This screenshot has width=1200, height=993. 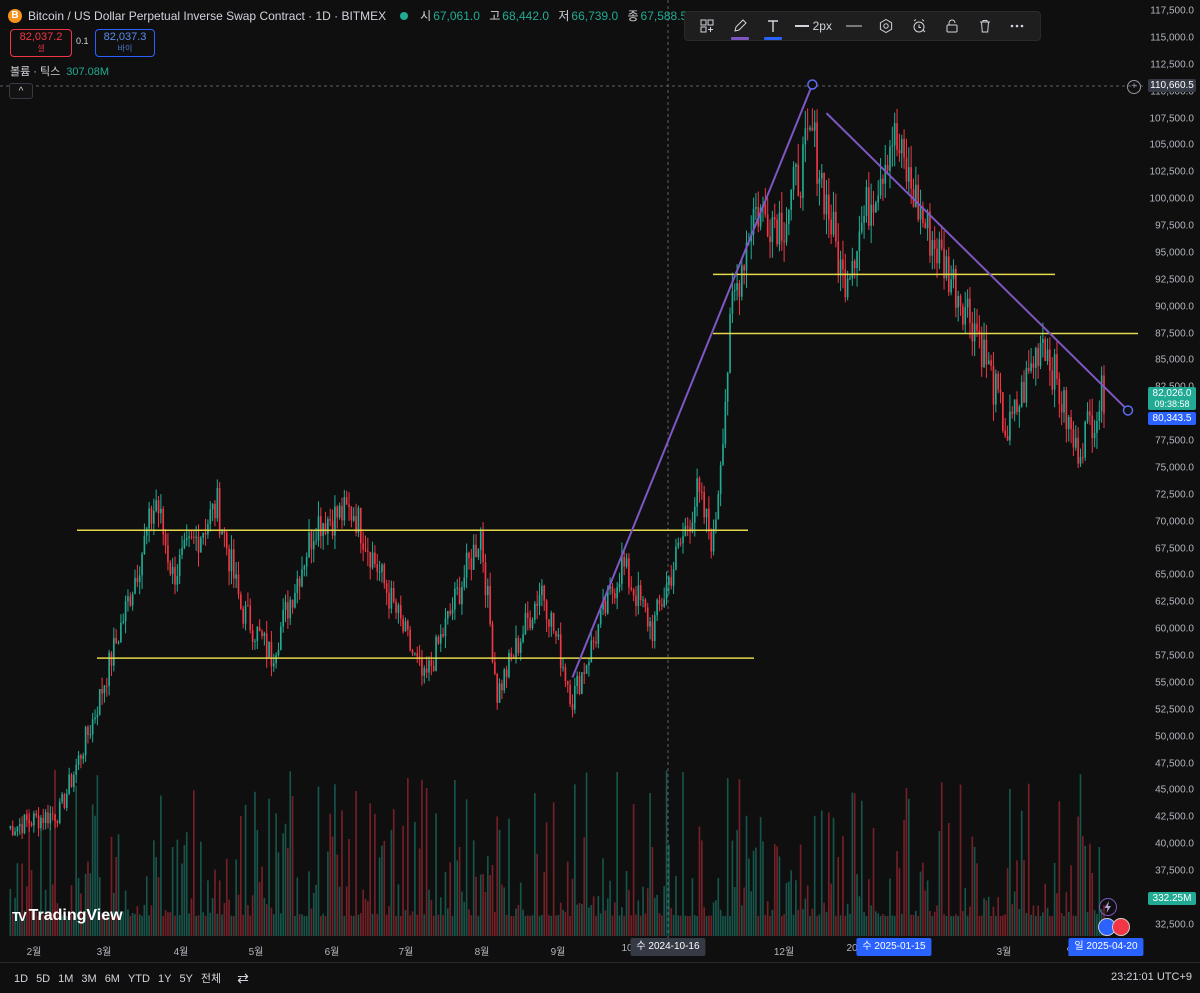 What do you see at coordinates (125, 43) in the screenshot?
I see `buy-button: 82,037.3 바이` at bounding box center [125, 43].